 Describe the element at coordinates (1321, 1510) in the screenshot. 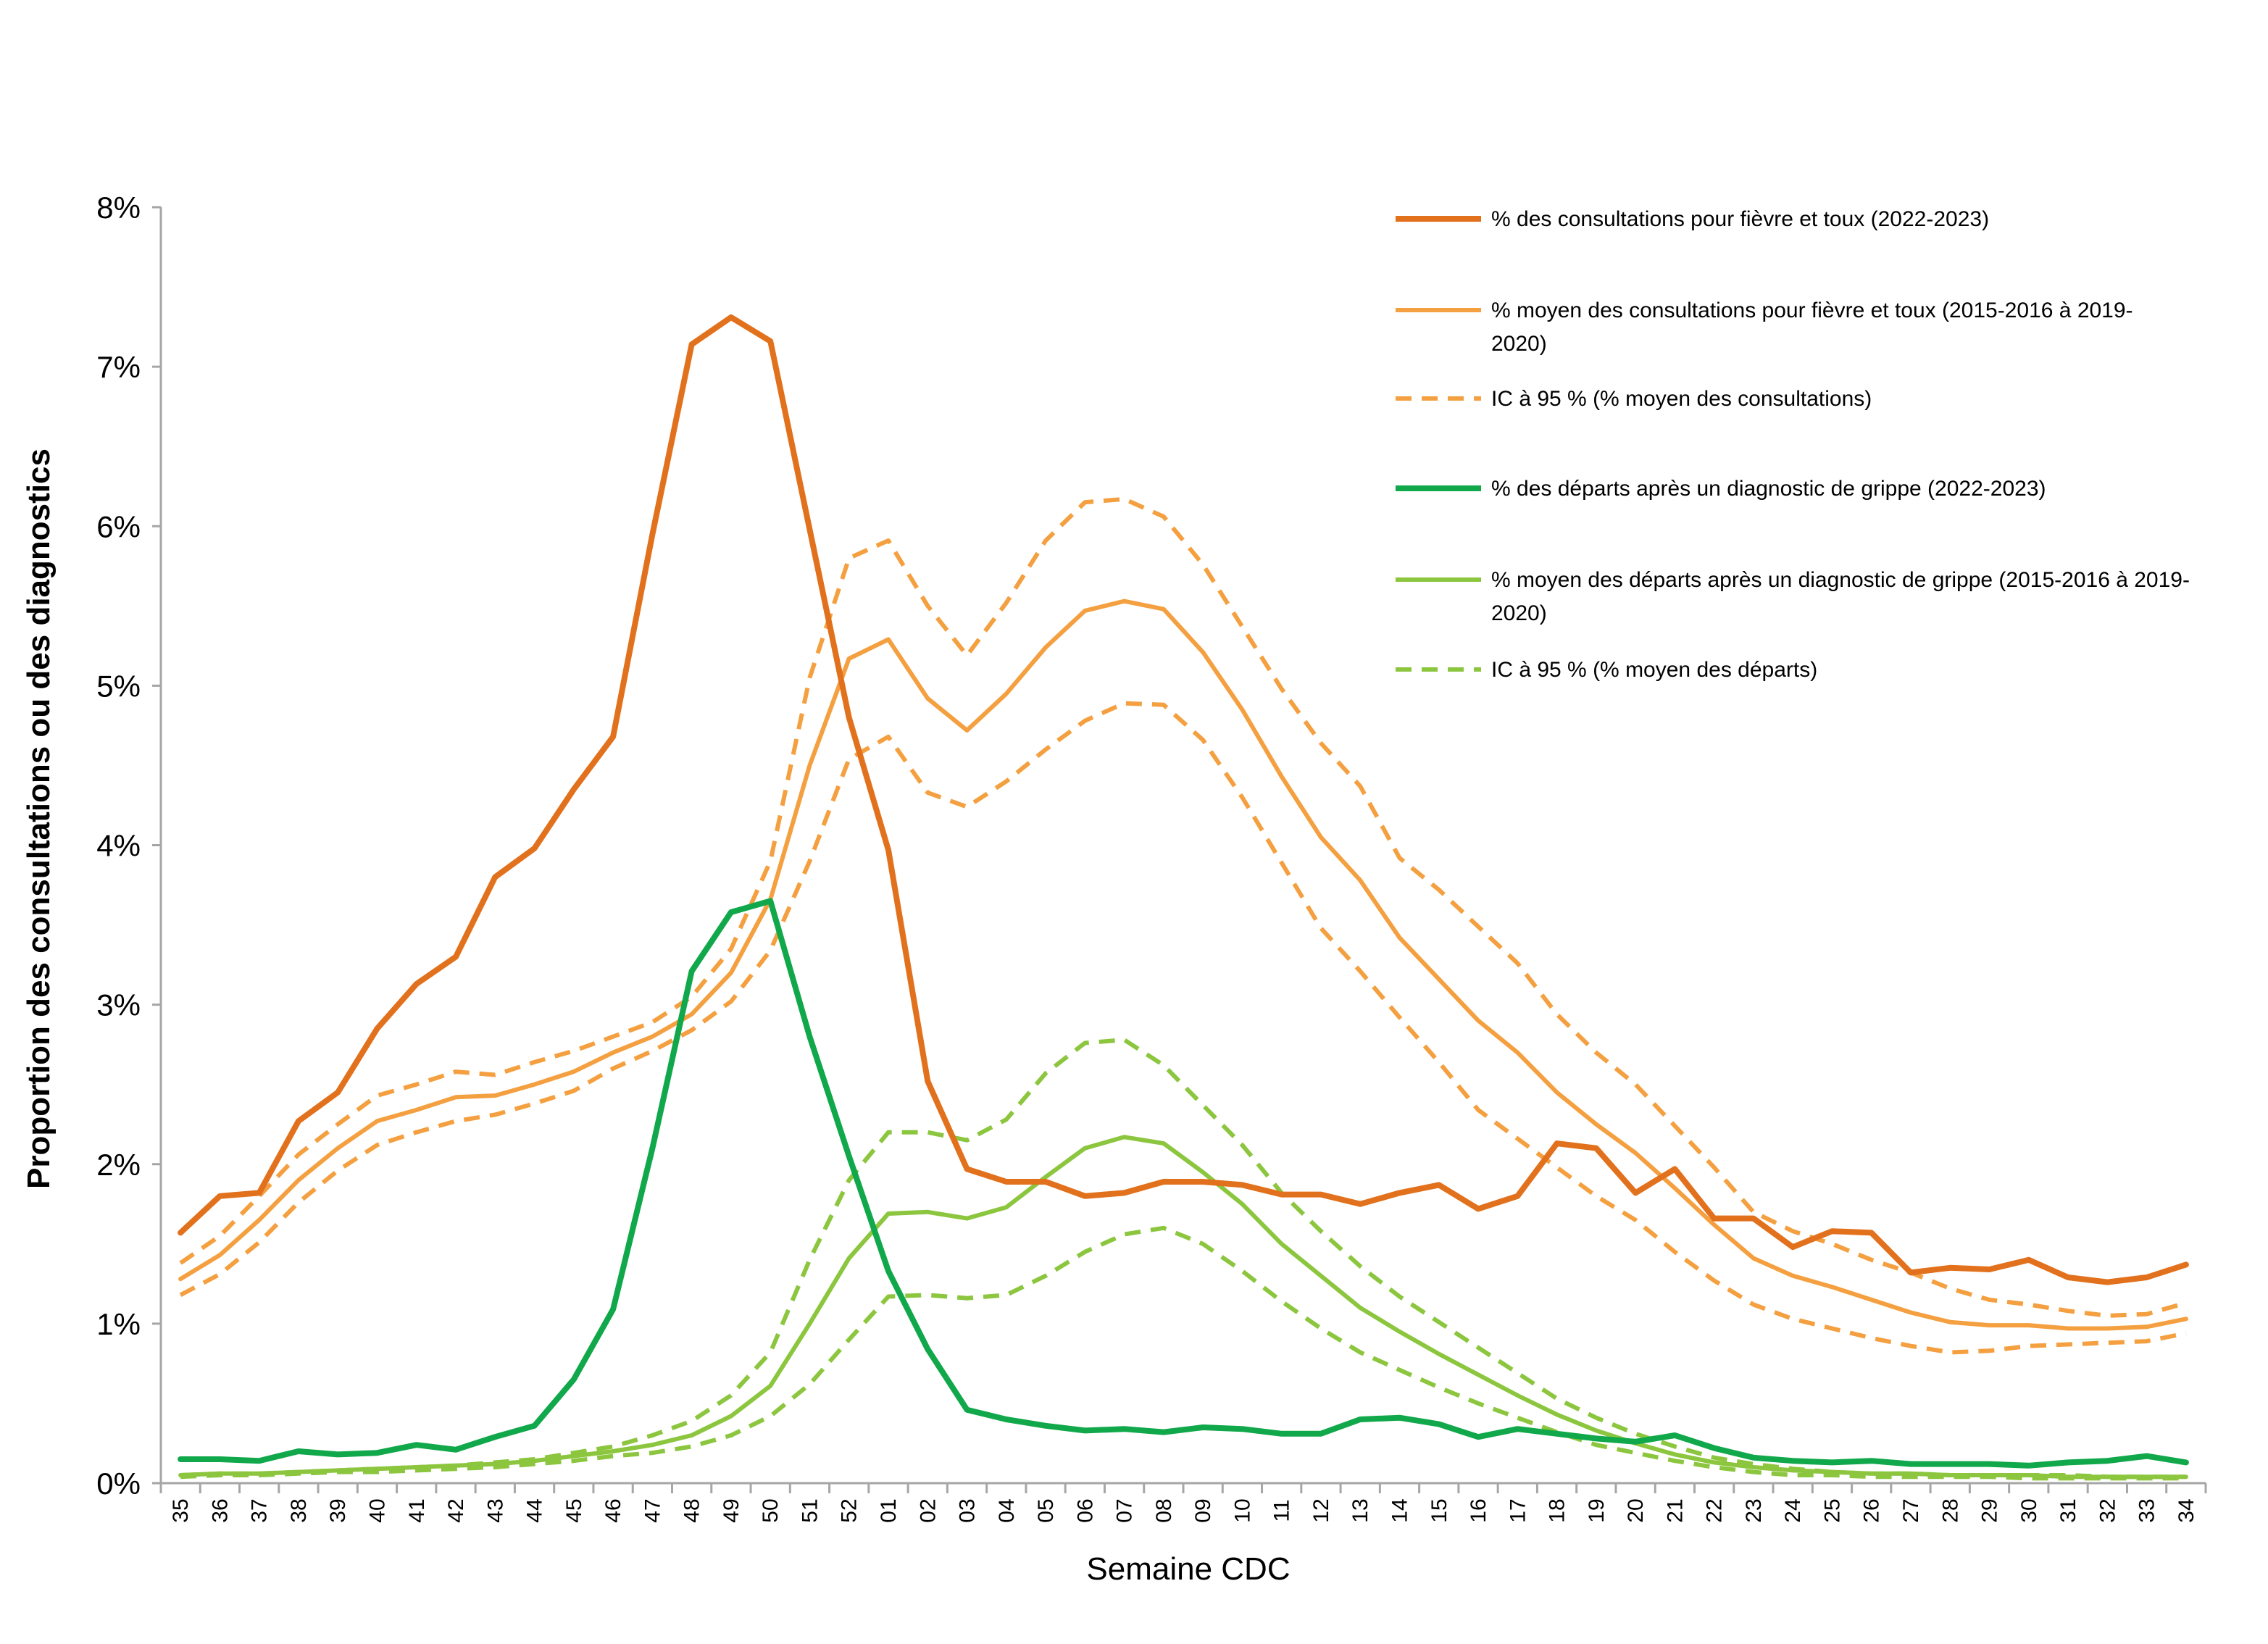

I see `x-tick-label: 12` at that location.